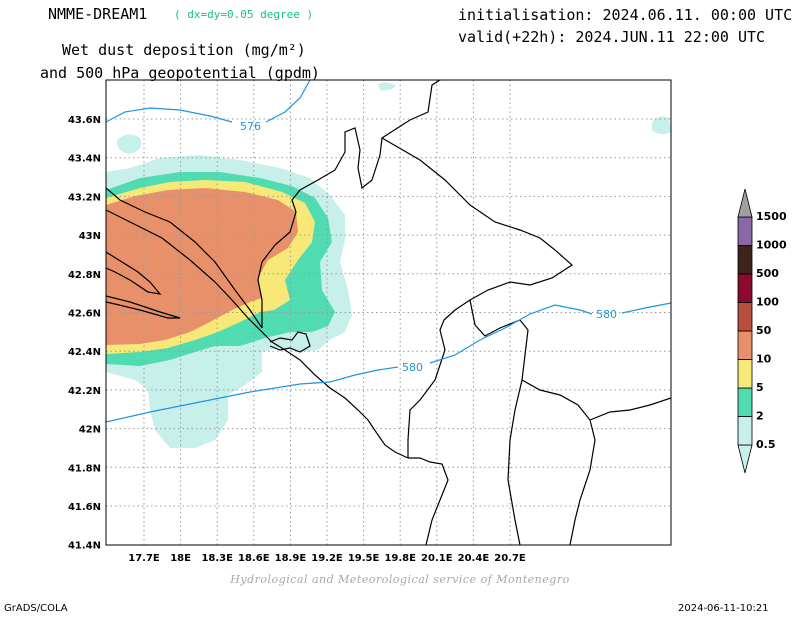 Image resolution: width=800 pixels, height=618 pixels. Describe the element at coordinates (474, 558) in the screenshot. I see `lon-tick-label: 20.4E` at that location.